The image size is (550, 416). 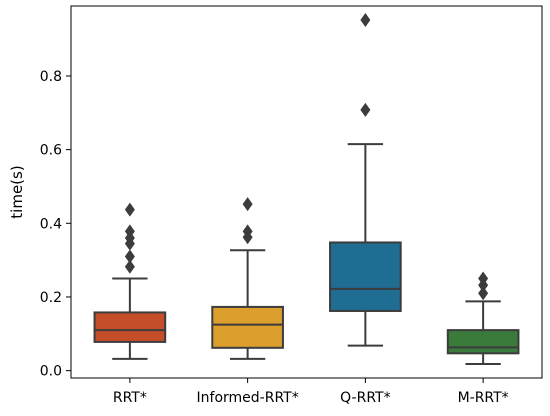 What do you see at coordinates (483, 318) in the screenshot?
I see `box-group-m-rrt` at bounding box center [483, 318].